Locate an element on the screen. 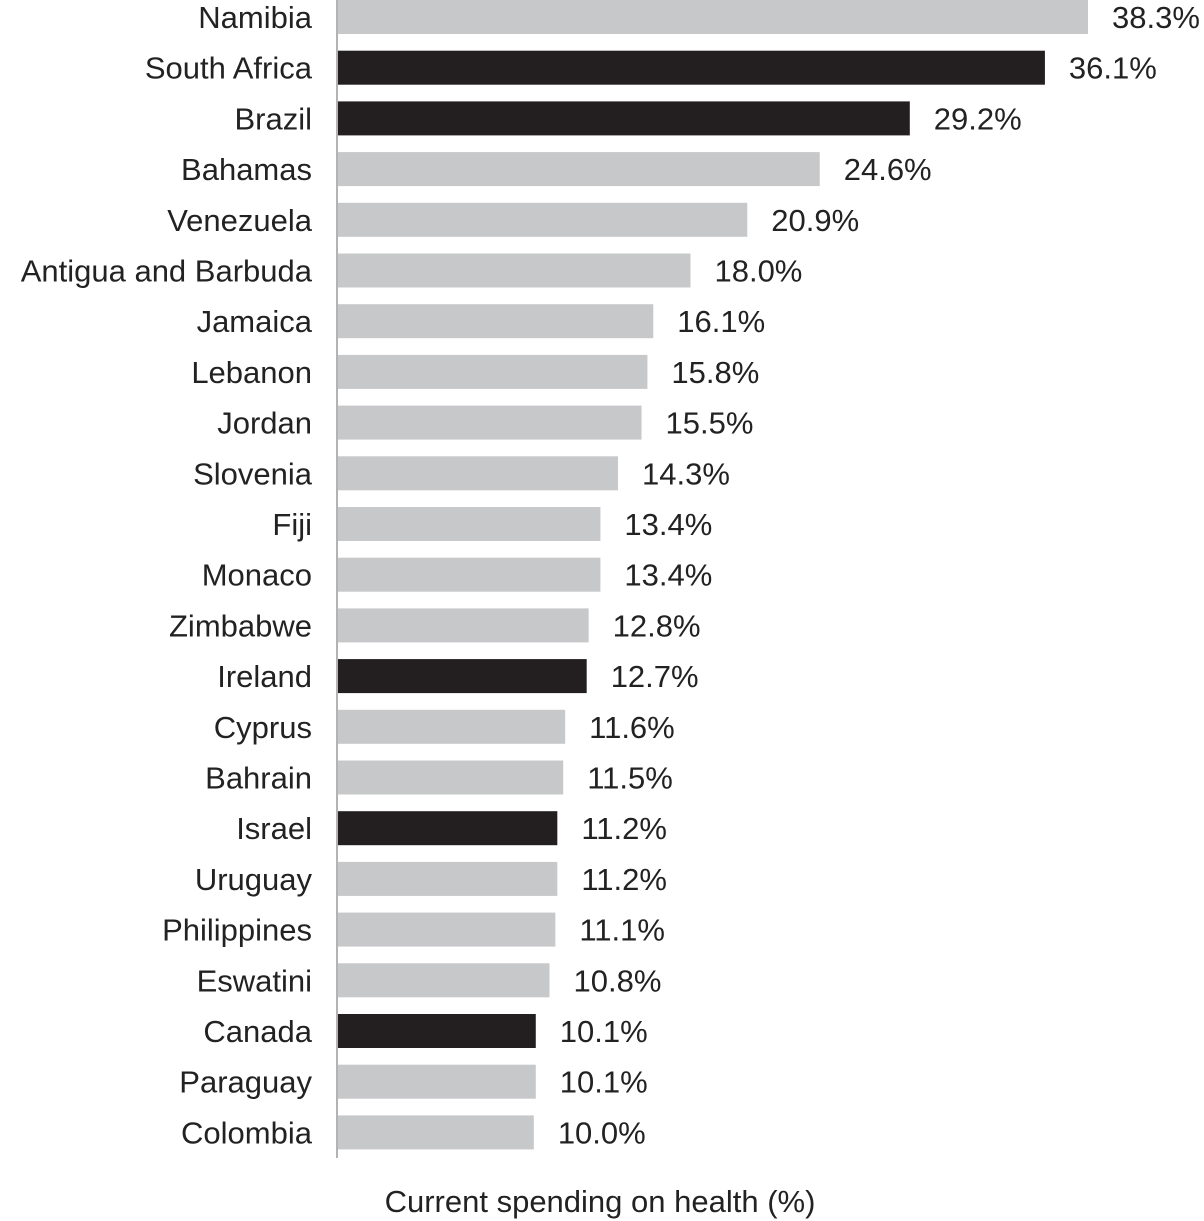  category-label: Jamaica is located at coordinates (255, 321).